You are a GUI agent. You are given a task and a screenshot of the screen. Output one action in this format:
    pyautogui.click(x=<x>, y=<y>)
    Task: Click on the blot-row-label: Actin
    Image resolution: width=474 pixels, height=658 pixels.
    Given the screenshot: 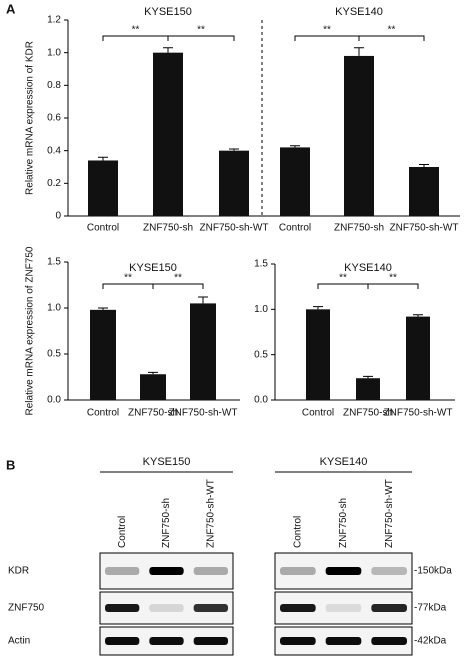 What is the action you would take?
    pyautogui.click(x=19, y=641)
    